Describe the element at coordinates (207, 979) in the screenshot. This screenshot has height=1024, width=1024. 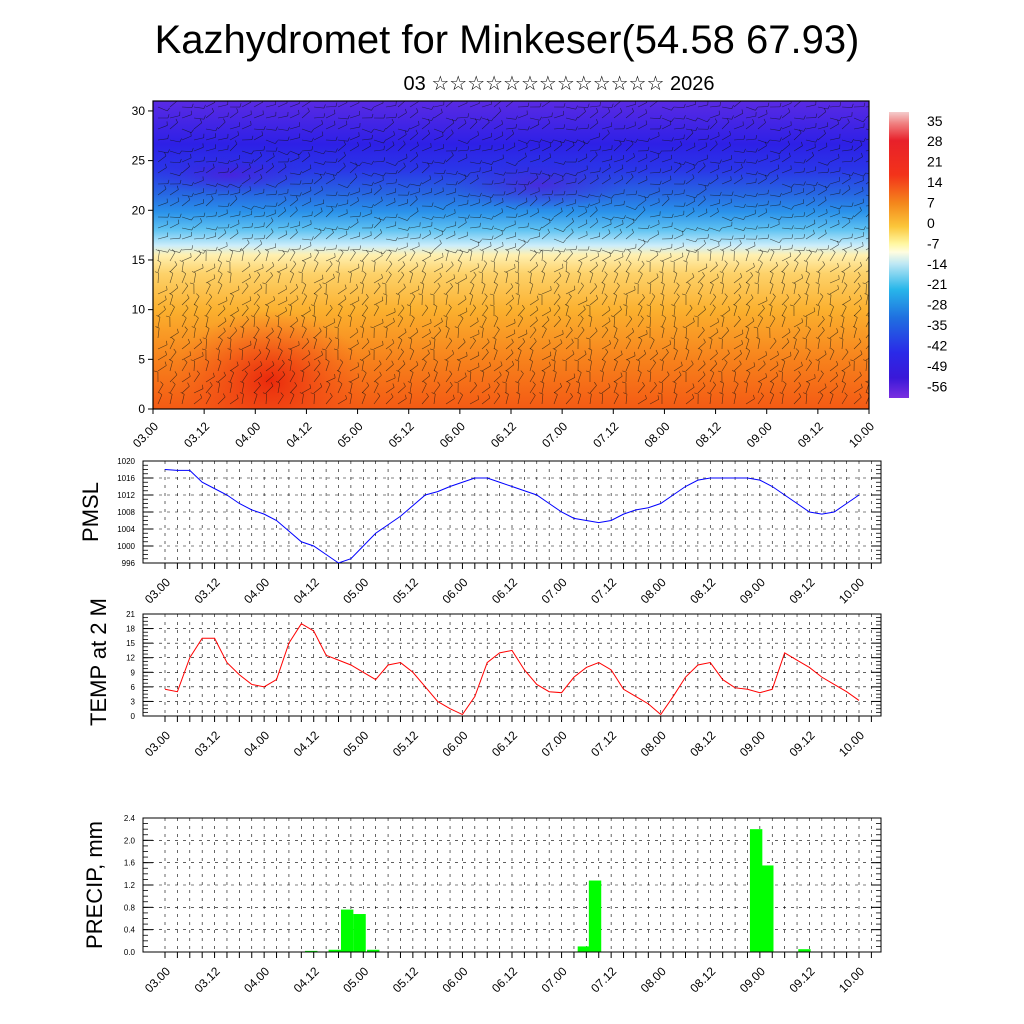
I see `x-tick-label: 03.12` at that location.